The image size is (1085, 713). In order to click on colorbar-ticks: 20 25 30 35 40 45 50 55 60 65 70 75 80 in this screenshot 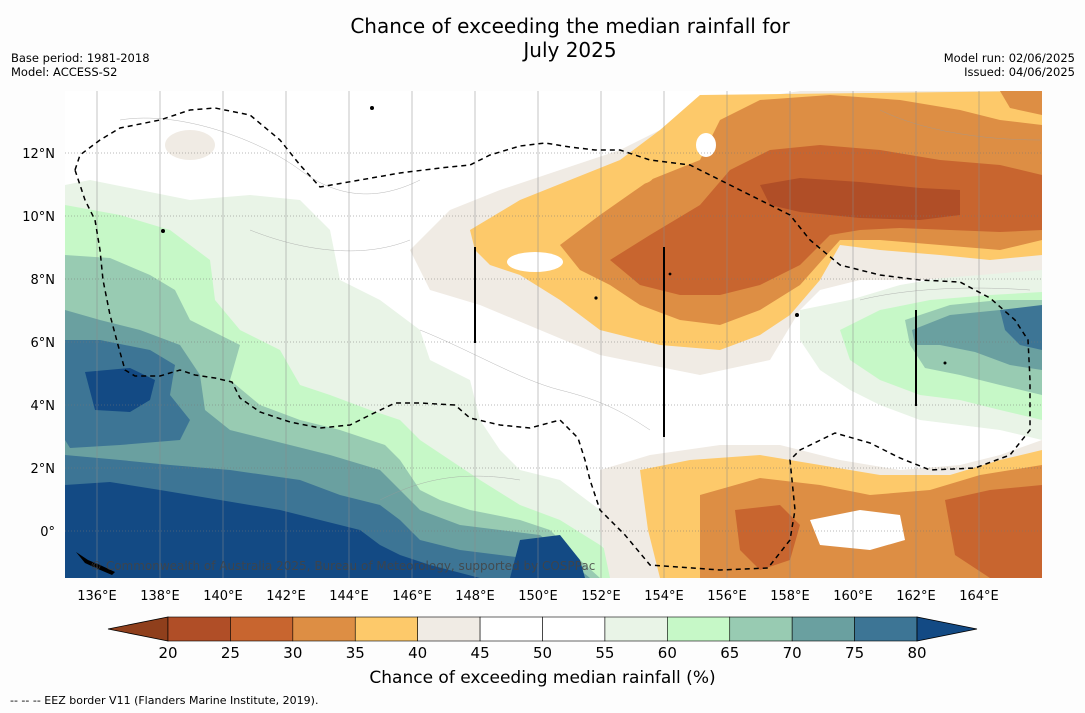, I will do `click(542, 653)`.